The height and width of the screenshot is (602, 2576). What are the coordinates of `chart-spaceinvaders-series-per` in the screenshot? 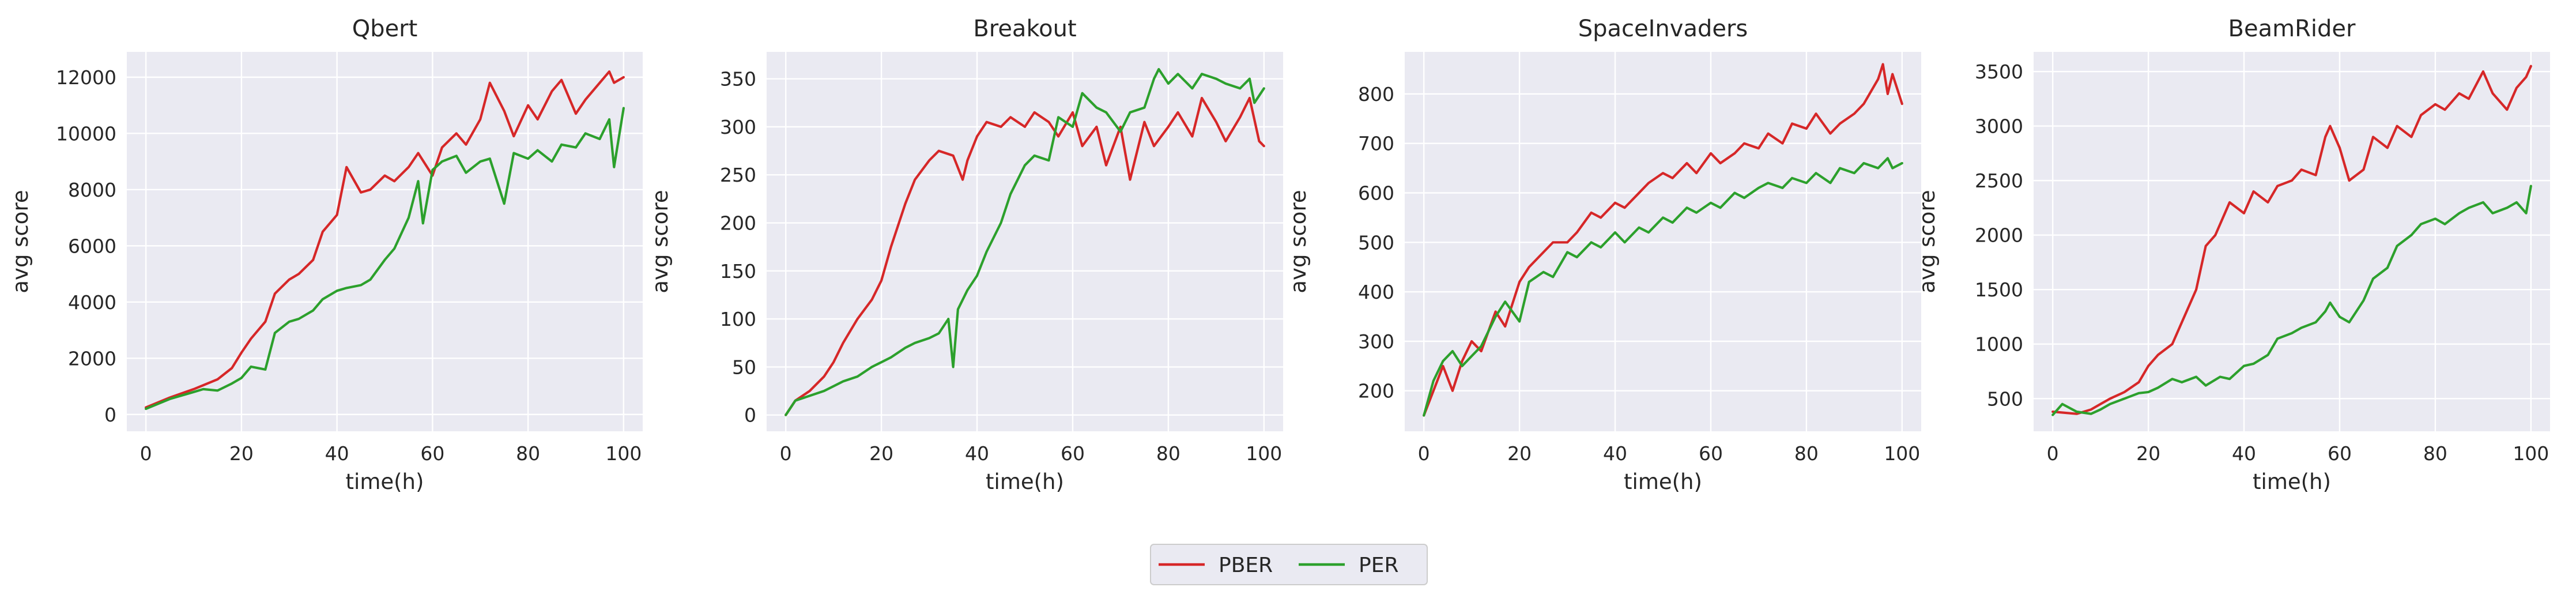 It's located at (1663, 287).